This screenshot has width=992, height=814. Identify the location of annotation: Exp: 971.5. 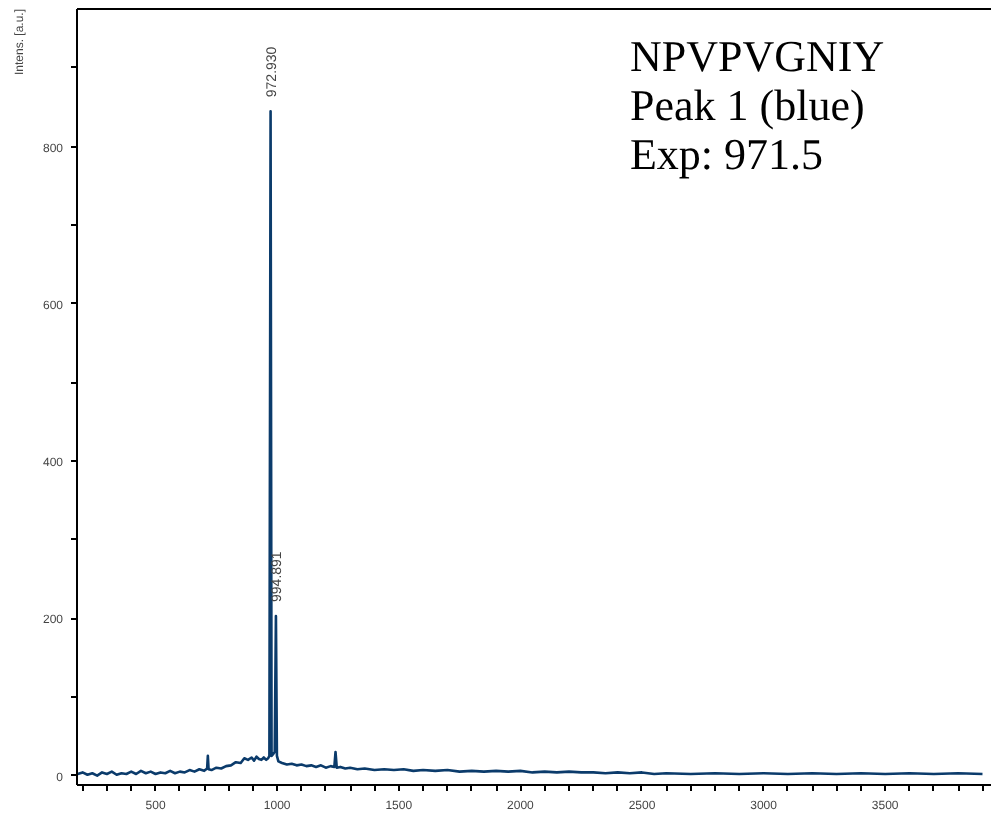
(726, 154).